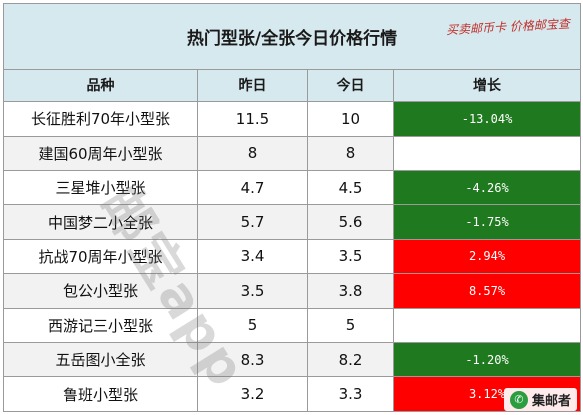  I want to click on table-row: 西游记三小型张 5 5, so click(292, 325).